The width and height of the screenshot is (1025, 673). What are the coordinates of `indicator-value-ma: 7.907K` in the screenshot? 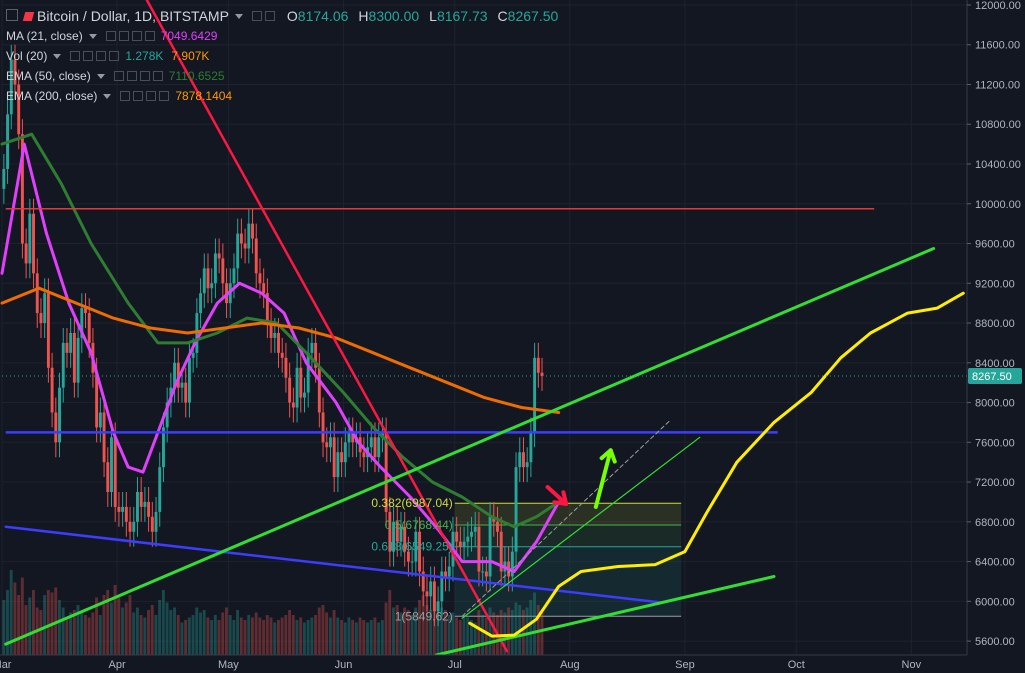 It's located at (190, 56).